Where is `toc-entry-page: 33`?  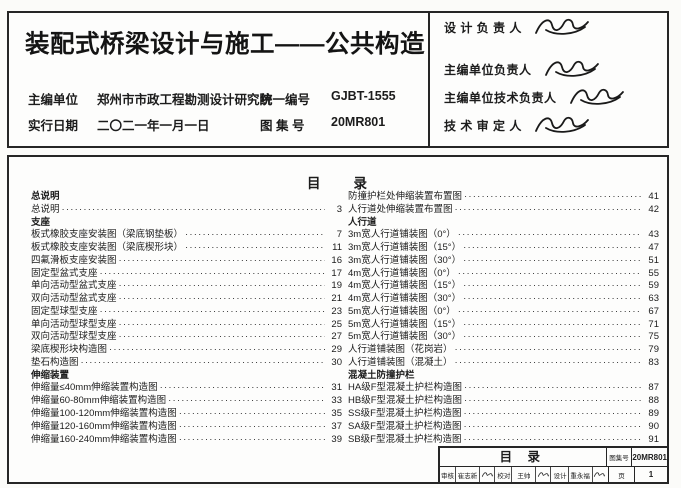
toc-entry-page: 33 is located at coordinates (336, 401).